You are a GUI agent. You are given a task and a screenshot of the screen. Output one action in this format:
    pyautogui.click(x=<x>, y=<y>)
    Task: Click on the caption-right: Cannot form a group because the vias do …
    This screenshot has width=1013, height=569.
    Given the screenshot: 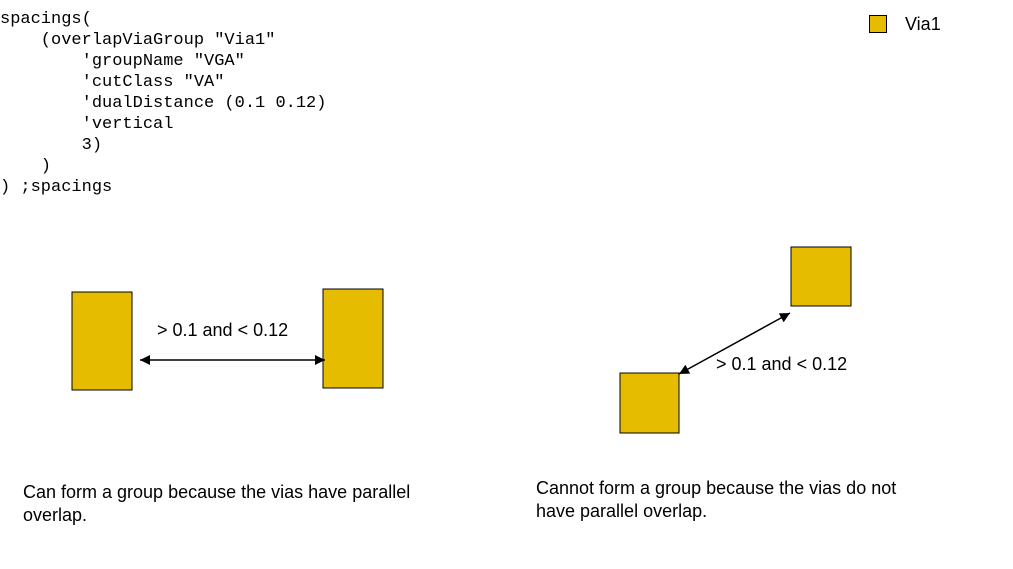 What is the action you would take?
    pyautogui.click(x=716, y=500)
    